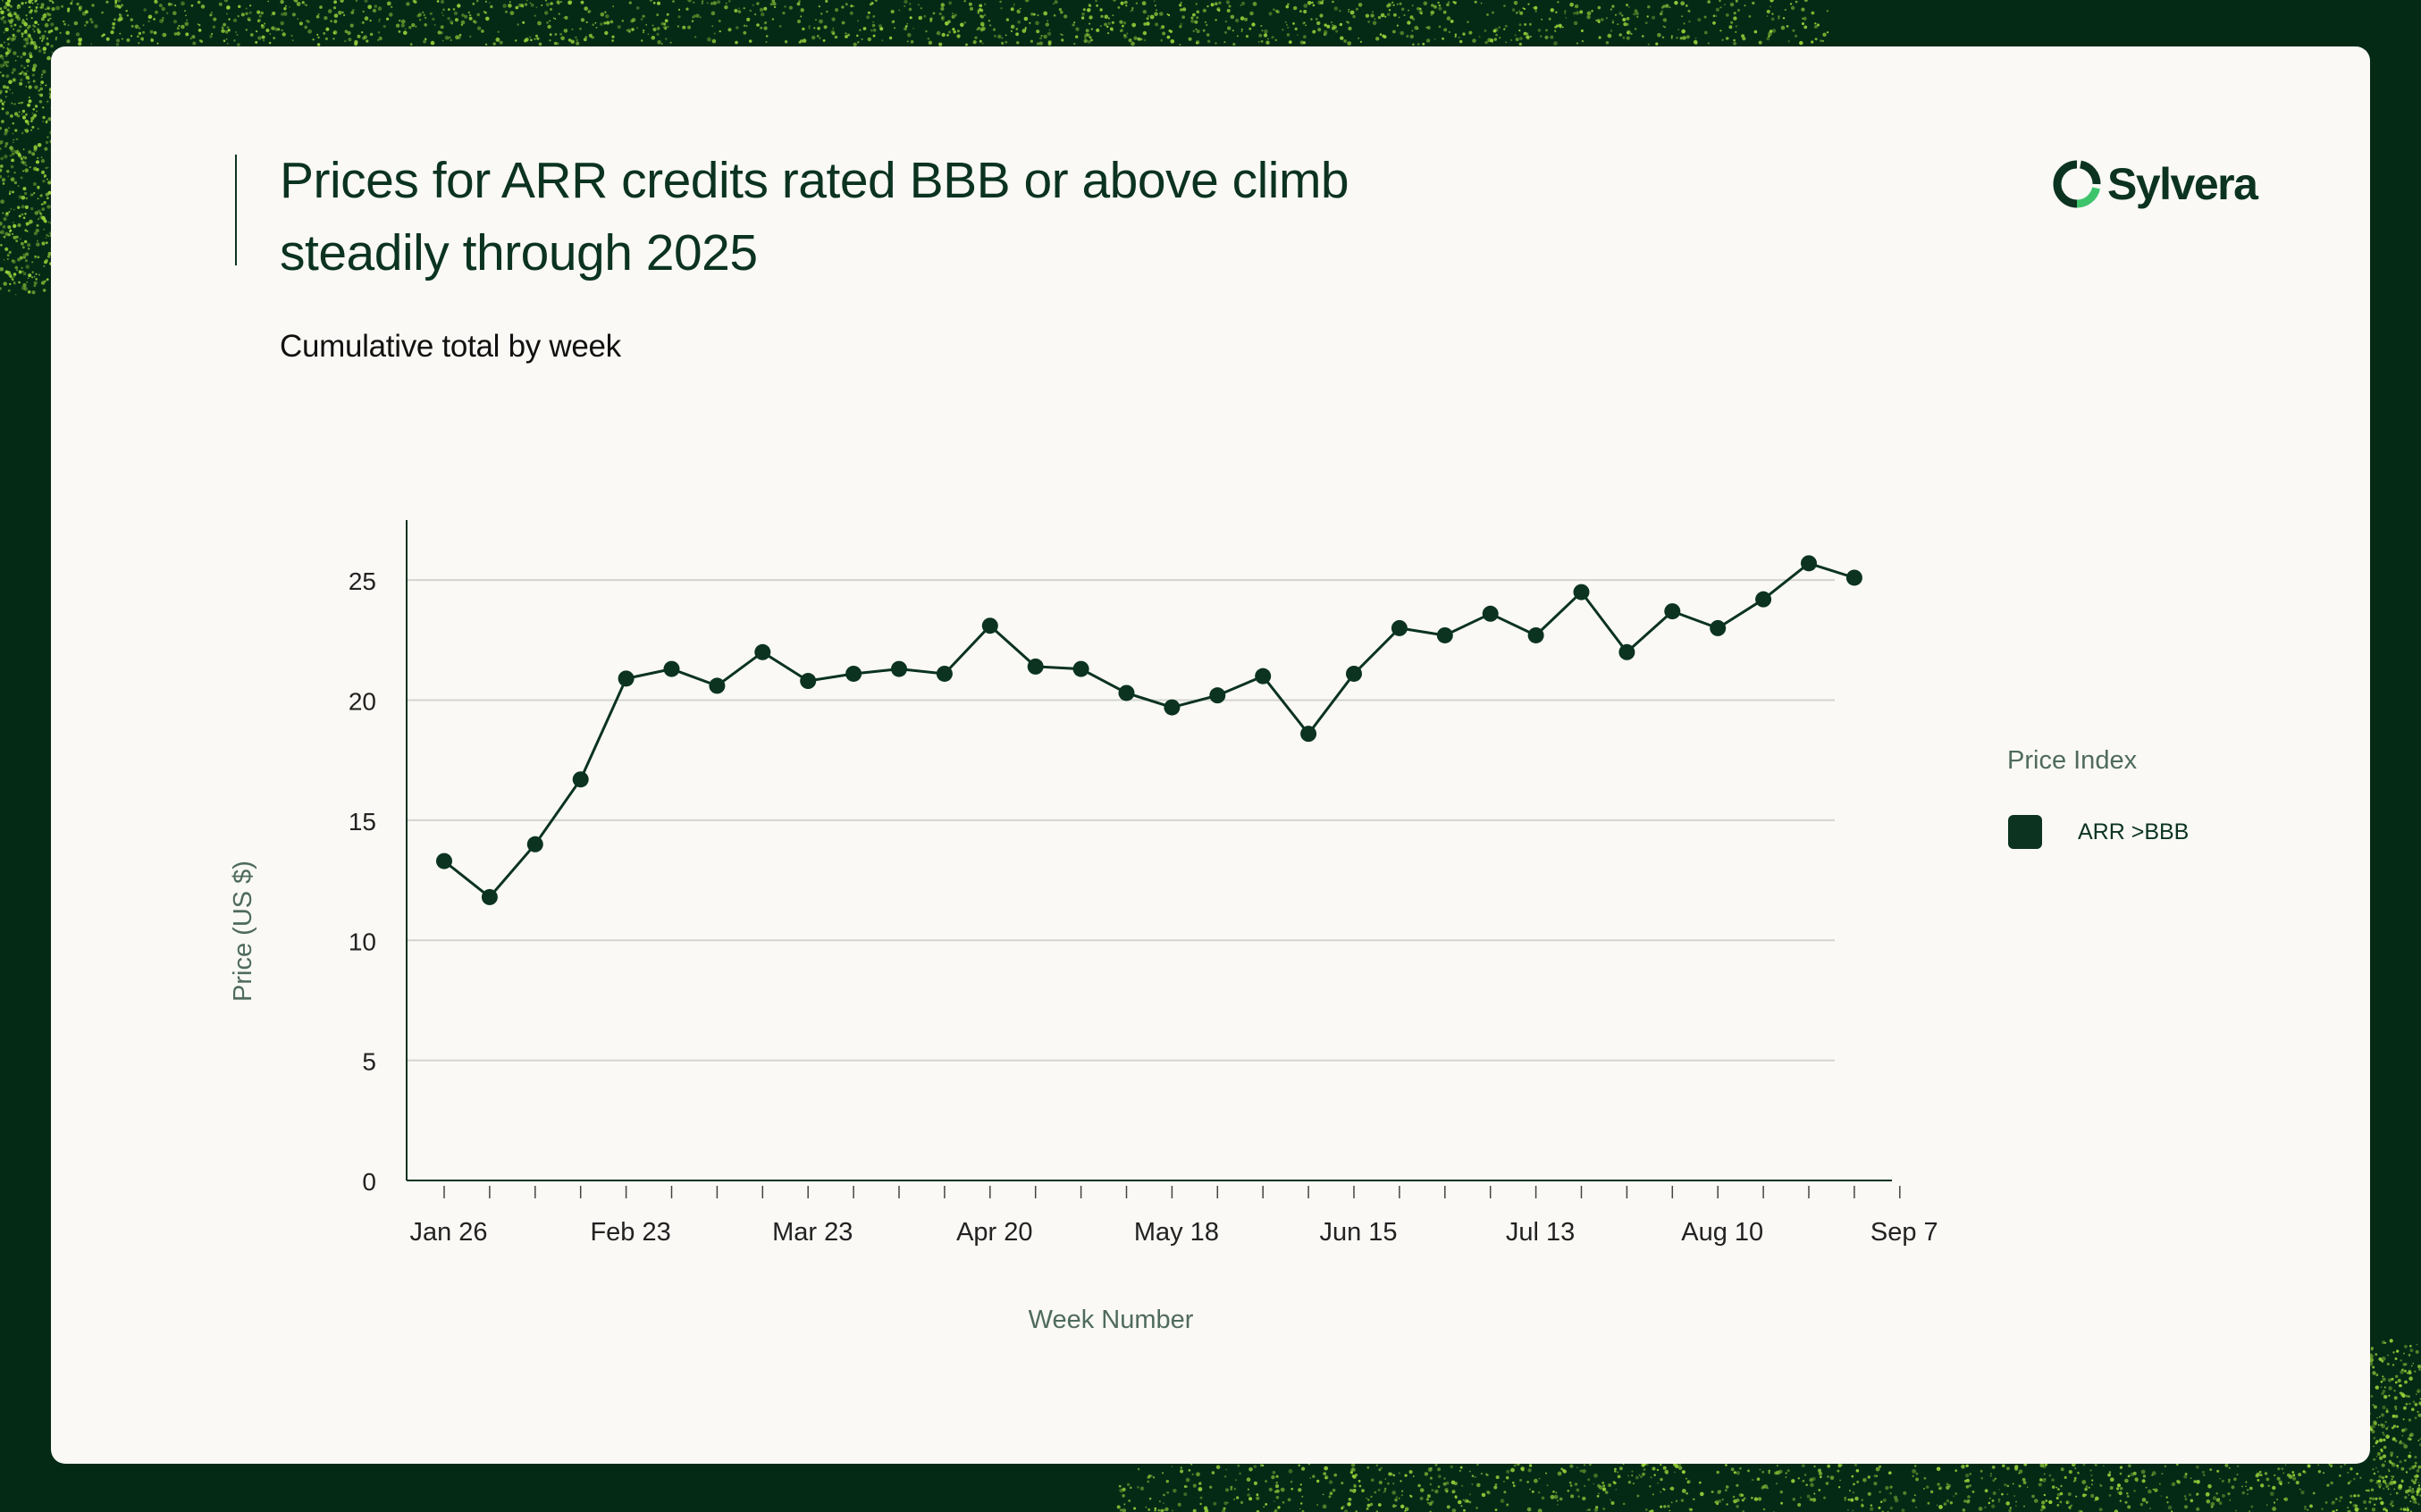 The width and height of the screenshot is (2421, 1512). Describe the element at coordinates (1176, 1232) in the screenshot. I see `x-tick-label: May 18` at that location.